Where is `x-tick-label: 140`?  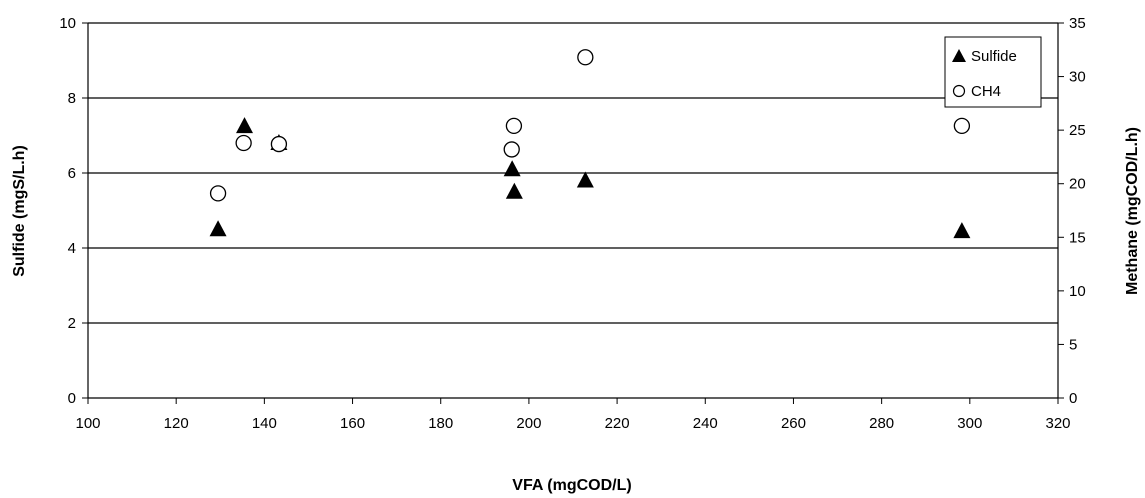
x-tick-label: 140 is located at coordinates (264, 423).